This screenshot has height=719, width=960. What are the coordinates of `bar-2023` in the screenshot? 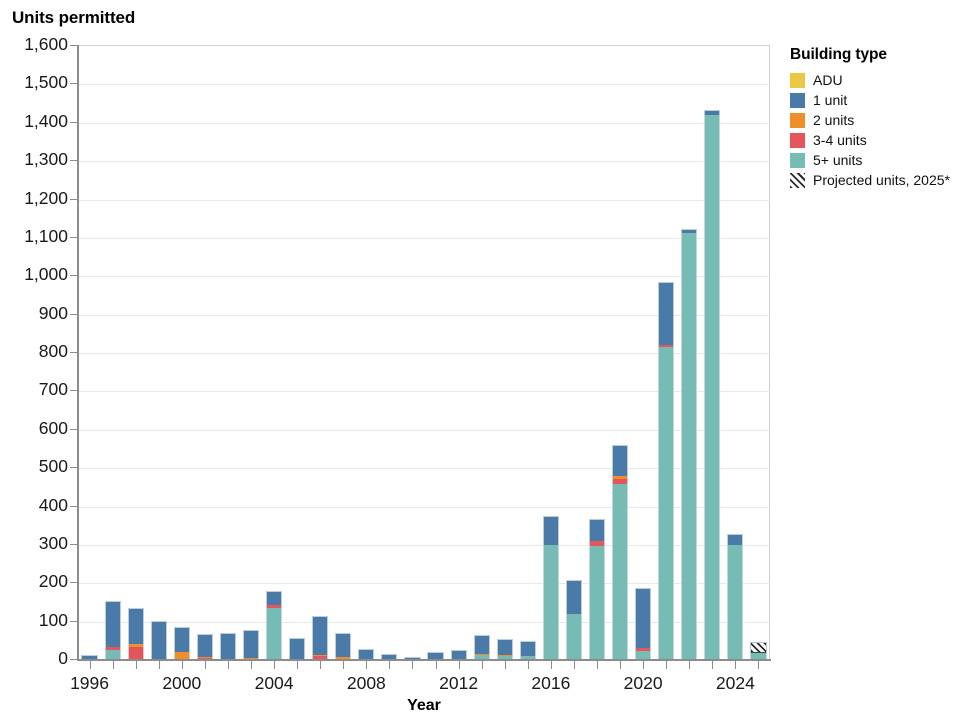 It's located at (712, 384).